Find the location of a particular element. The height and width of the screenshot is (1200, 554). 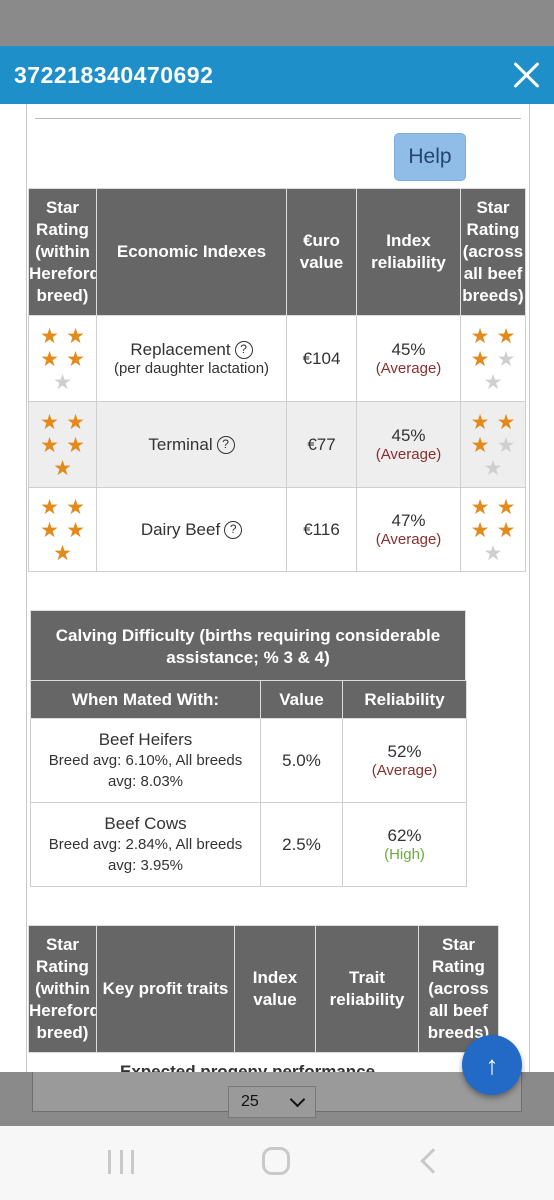

home-icon is located at coordinates (276, 1161).